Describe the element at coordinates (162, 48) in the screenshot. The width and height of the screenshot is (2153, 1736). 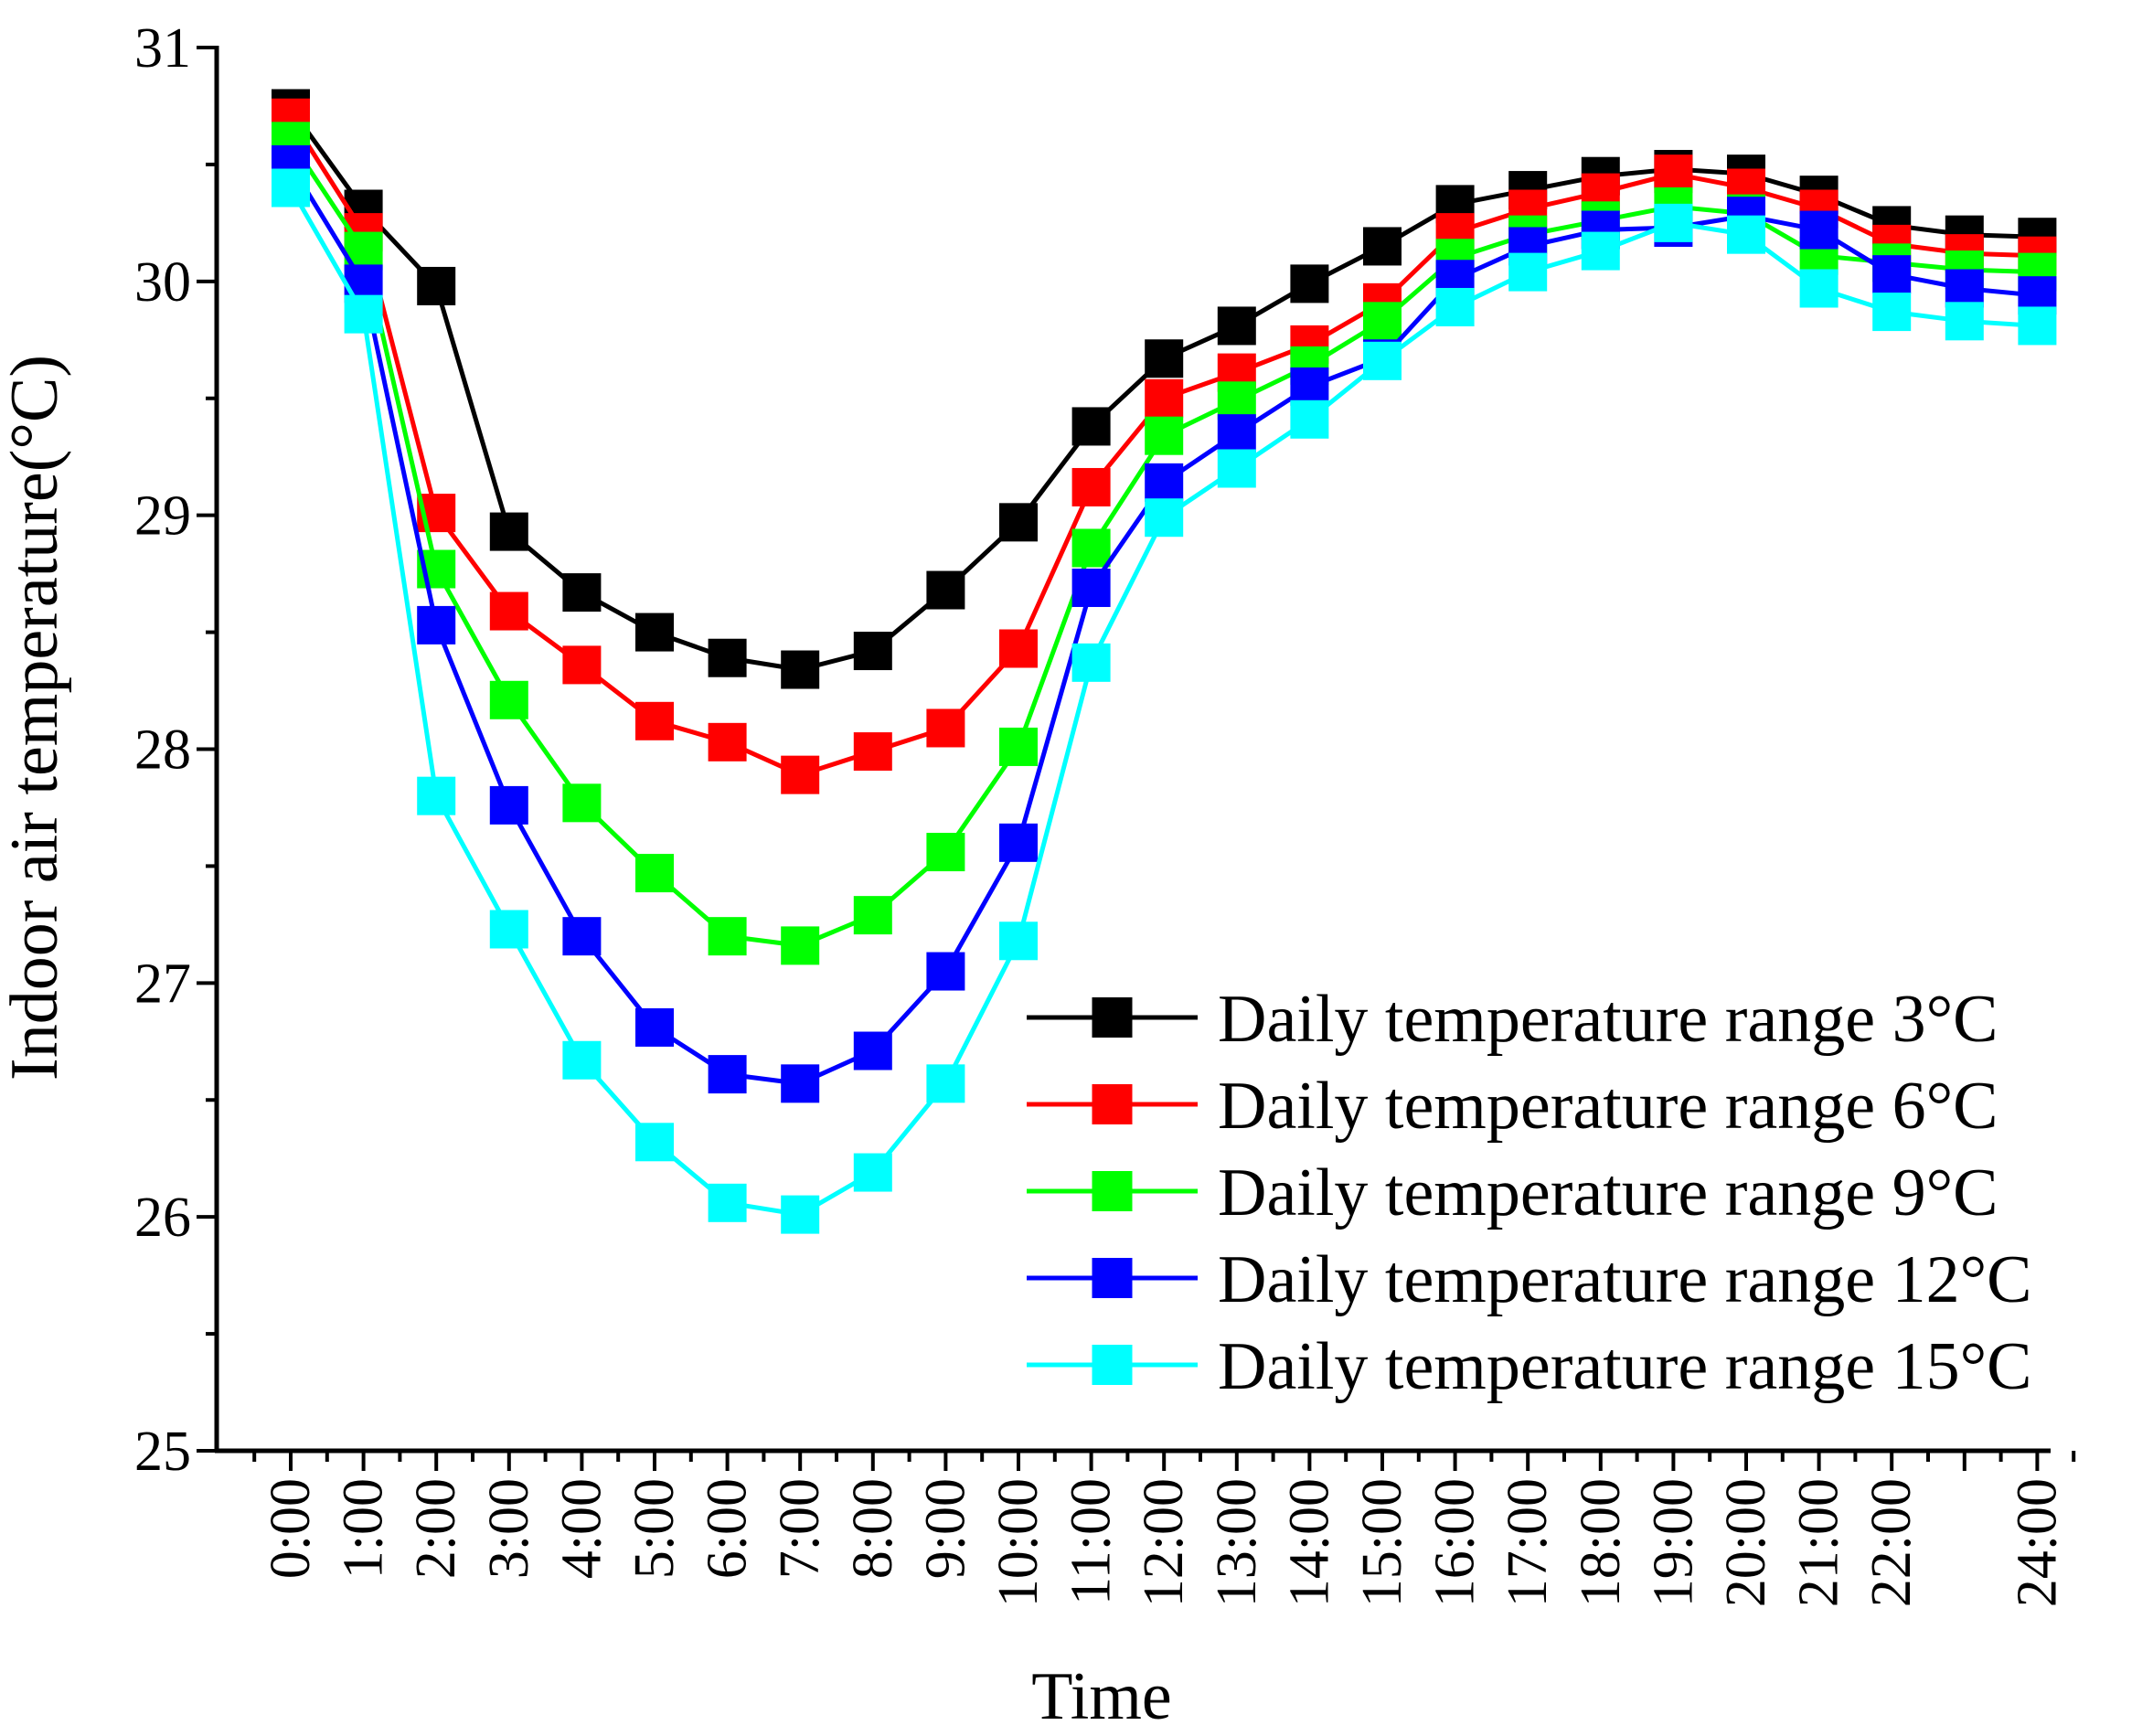
I see `y-tick-label: 31` at that location.